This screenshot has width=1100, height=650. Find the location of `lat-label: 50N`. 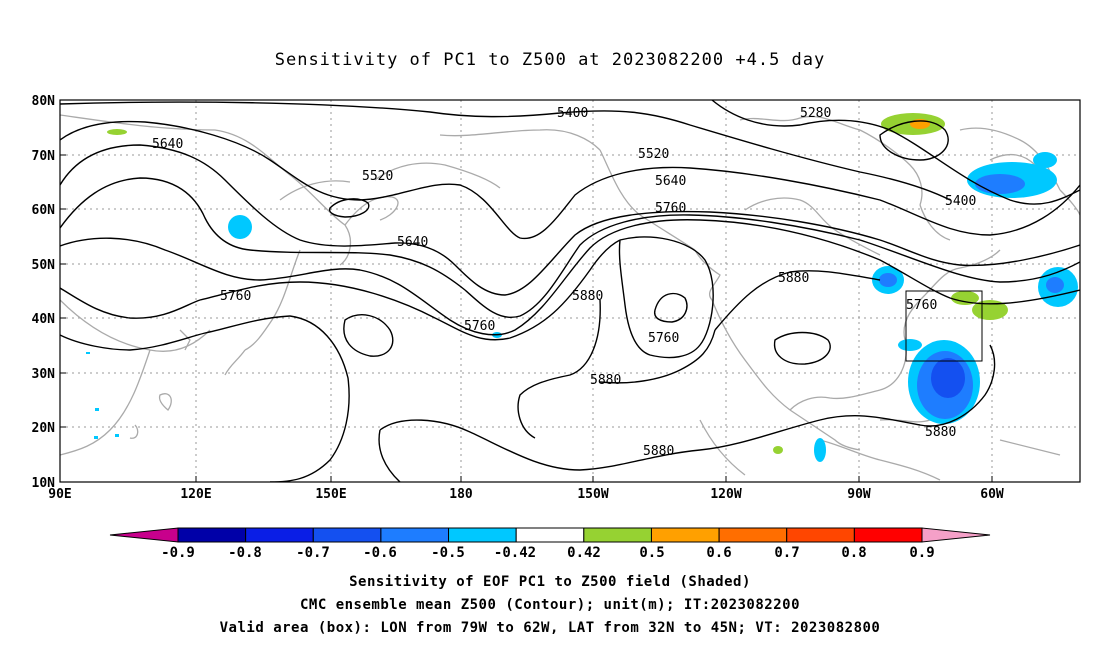

lat-label: 50N is located at coordinates (44, 265).